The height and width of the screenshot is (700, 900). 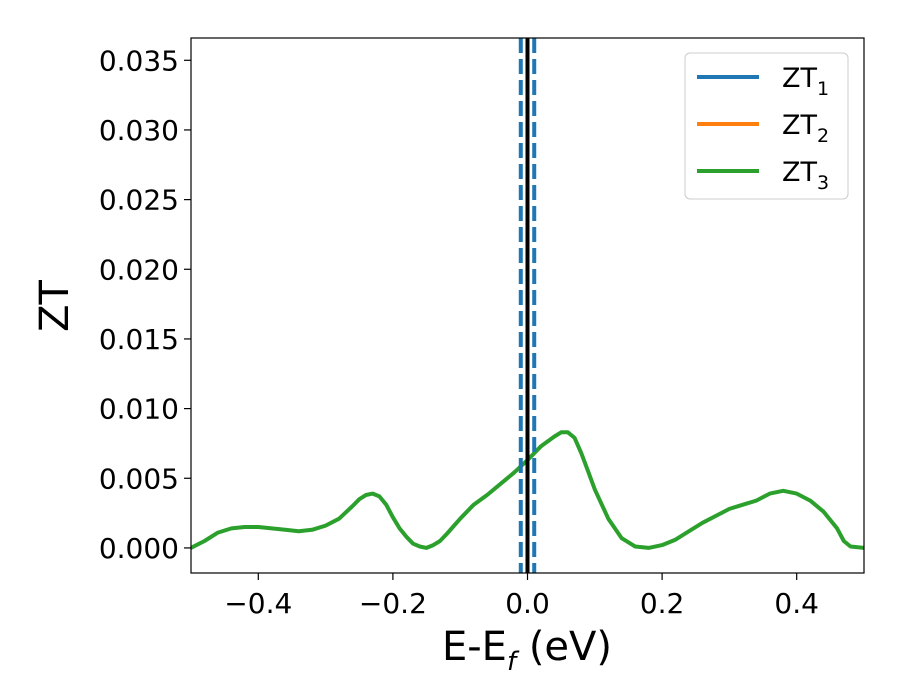 What do you see at coordinates (139, 200) in the screenshot?
I see `y-tick-label: 0.025` at bounding box center [139, 200].